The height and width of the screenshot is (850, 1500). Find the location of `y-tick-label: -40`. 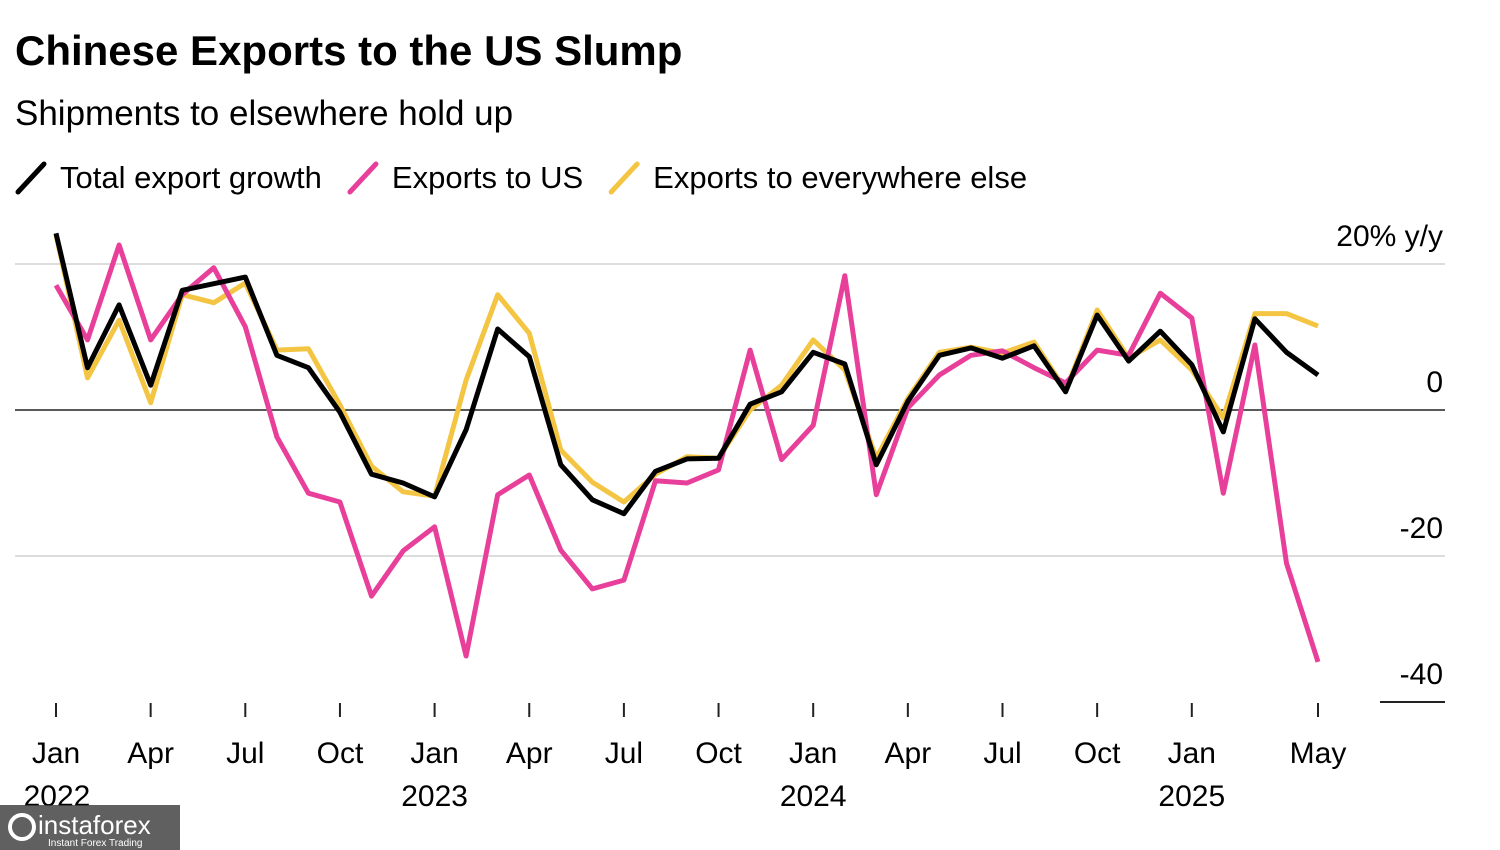

y-tick-label: -40 is located at coordinates (1421, 674).